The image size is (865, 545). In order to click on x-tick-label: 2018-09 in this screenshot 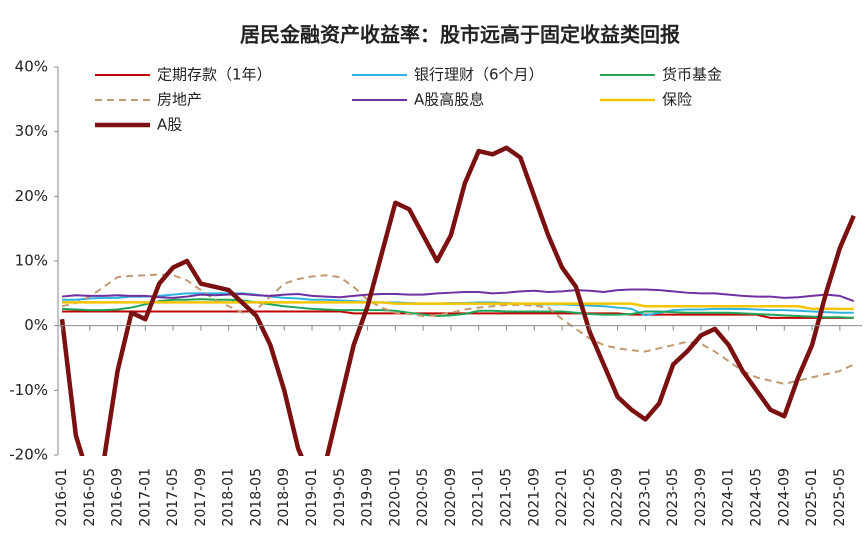, I will do `click(284, 497)`.